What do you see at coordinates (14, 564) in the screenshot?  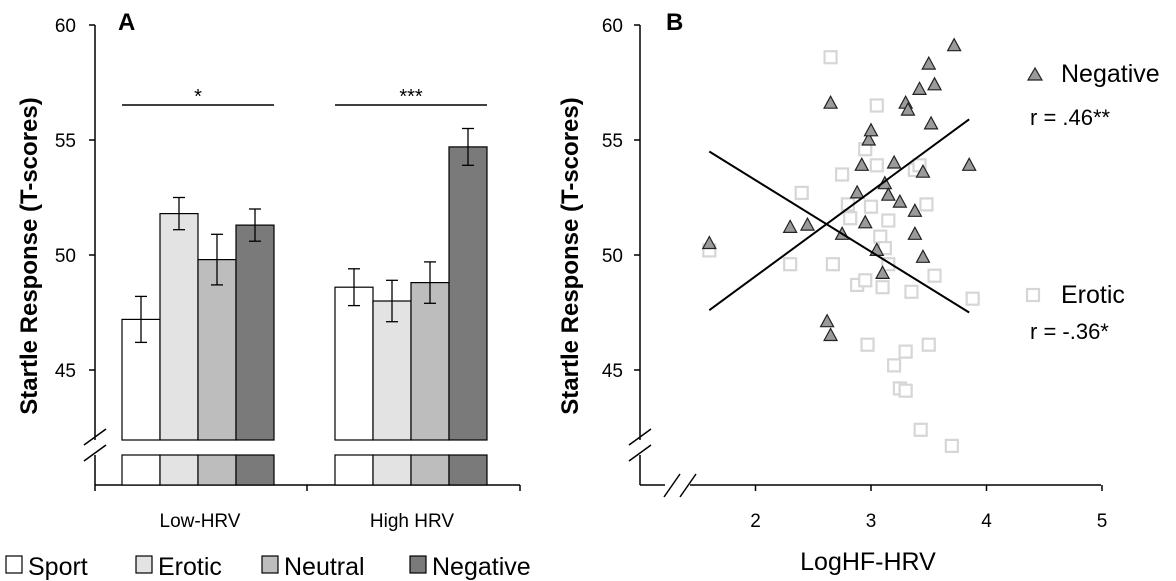 I see `legend-swatch-sport` at bounding box center [14, 564].